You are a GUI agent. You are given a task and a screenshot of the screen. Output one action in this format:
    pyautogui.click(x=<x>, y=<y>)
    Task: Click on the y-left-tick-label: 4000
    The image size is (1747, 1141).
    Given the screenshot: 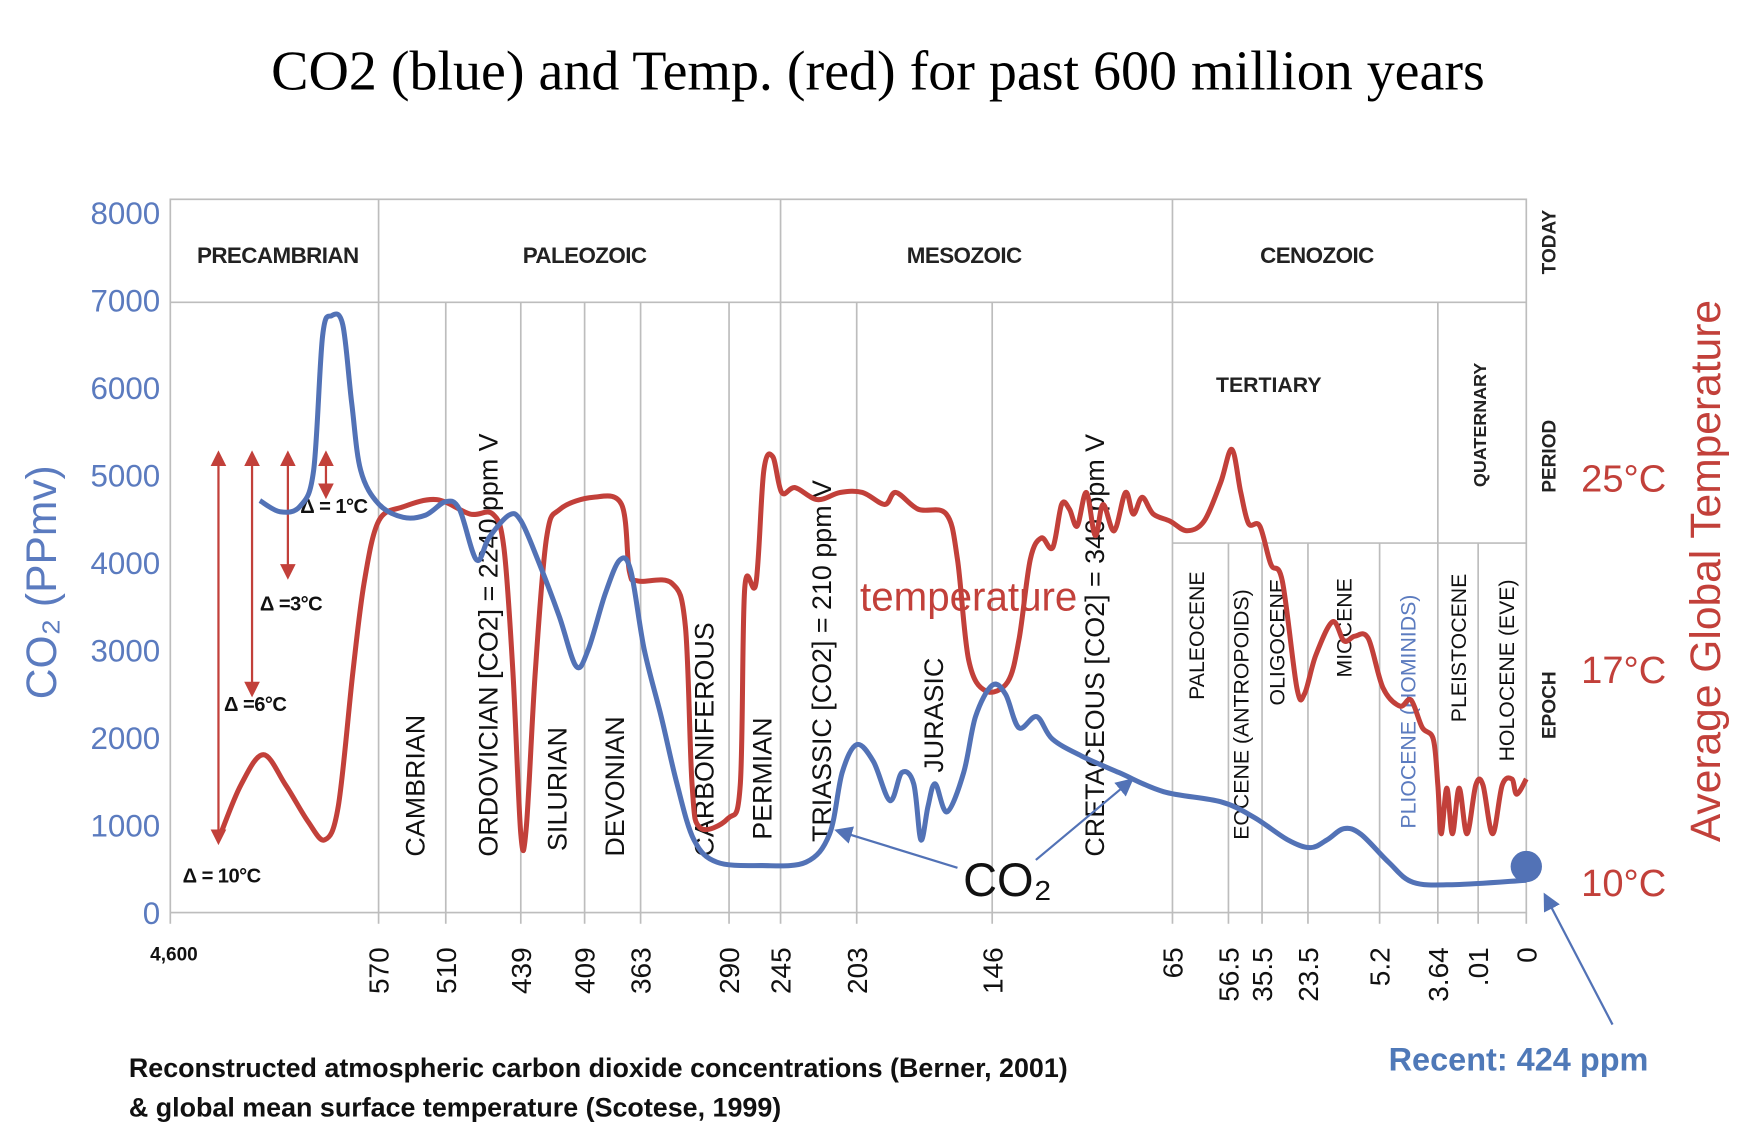 What is the action you would take?
    pyautogui.click(x=126, y=563)
    